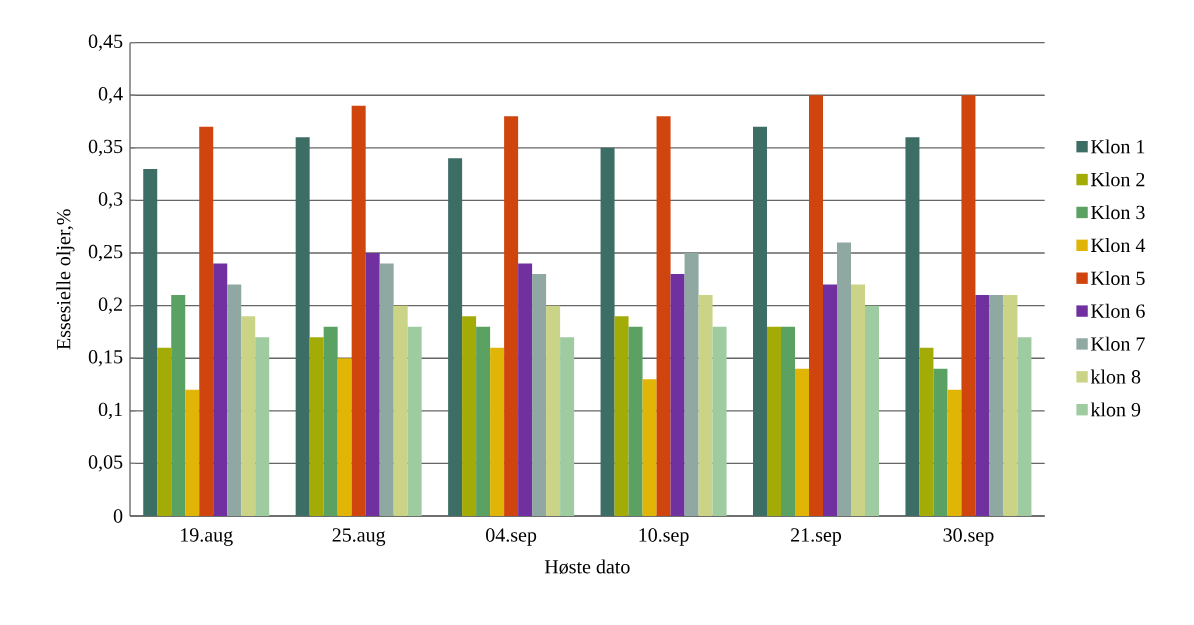 The height and width of the screenshot is (625, 1194). Describe the element at coordinates (105, 463) in the screenshot. I see `y-tick-label: 0,05` at that location.